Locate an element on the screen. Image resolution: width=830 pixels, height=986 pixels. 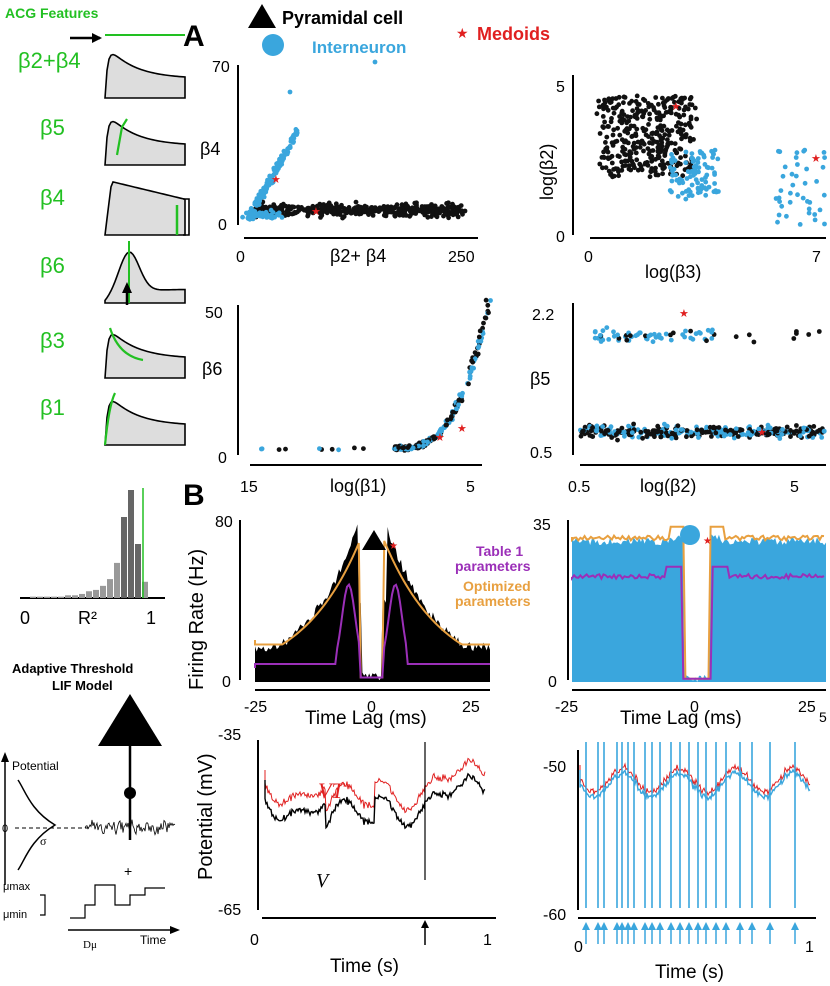
voltage-traces is located at coordinates (537, 843).